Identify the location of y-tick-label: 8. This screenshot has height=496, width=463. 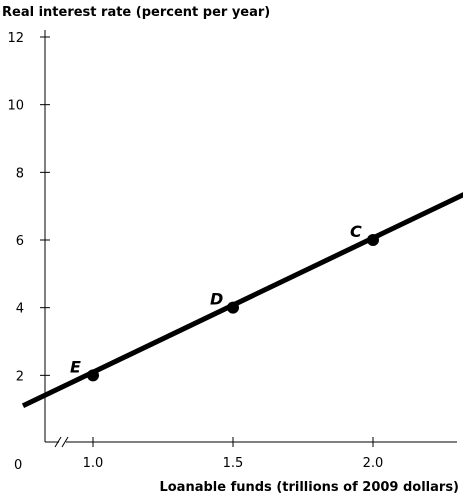
(20, 173).